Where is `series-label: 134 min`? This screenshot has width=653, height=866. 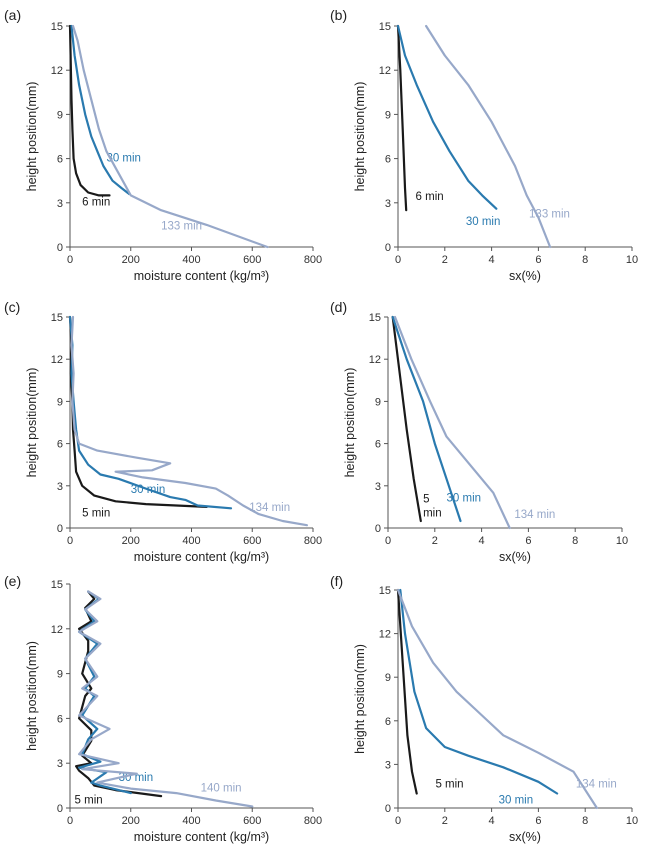
series-label: 134 min is located at coordinates (534, 515).